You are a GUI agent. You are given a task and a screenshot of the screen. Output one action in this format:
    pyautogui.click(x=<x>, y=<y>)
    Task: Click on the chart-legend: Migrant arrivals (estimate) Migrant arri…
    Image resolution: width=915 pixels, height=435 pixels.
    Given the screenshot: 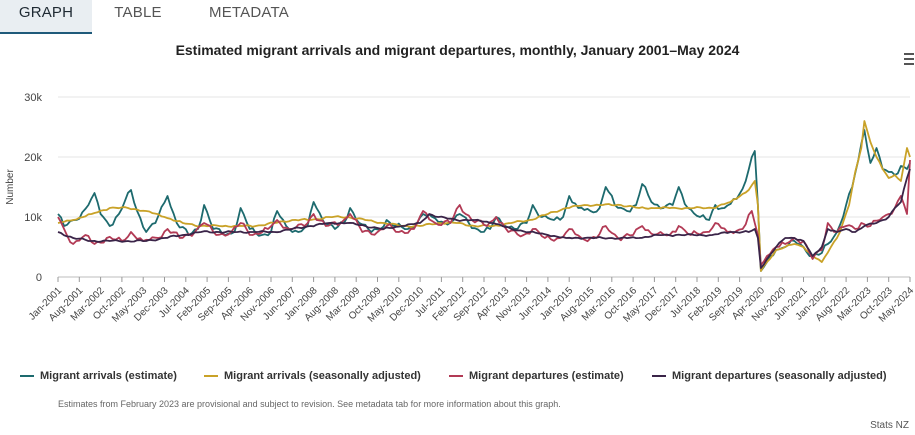 What is the action you would take?
    pyautogui.click(x=457, y=376)
    